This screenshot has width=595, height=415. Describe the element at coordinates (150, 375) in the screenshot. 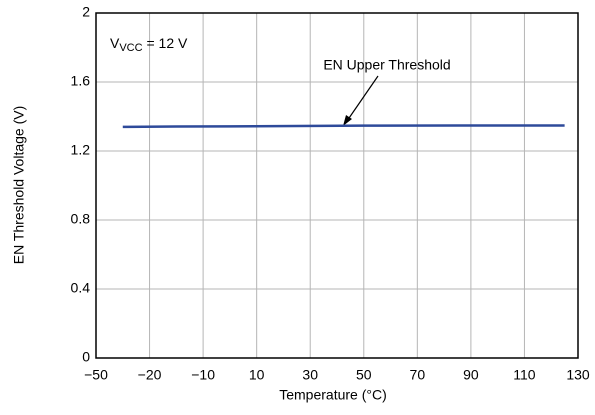

I see `x-tick-label: −20` at that location.